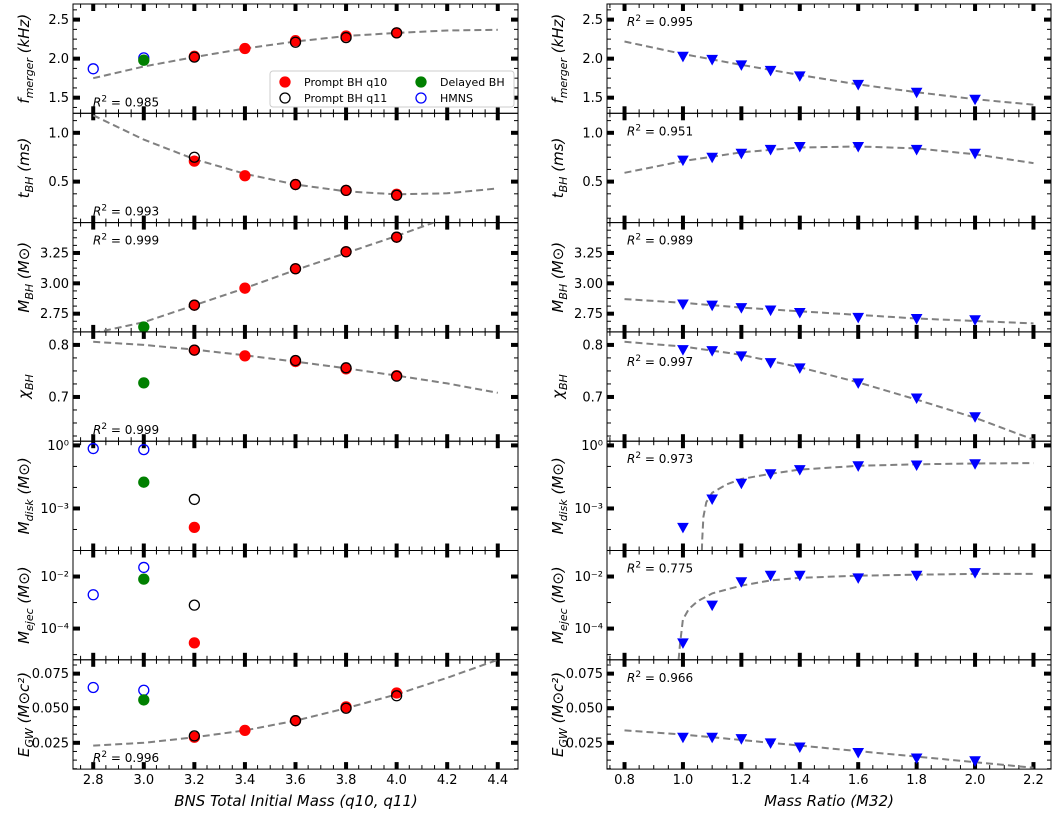 This screenshot has height=814, width=1058. I want to click on panel-left-M_BH: 2.75 3.00 3.25 MBH (M⊙) R2 = 0.999, so click(267, 277).